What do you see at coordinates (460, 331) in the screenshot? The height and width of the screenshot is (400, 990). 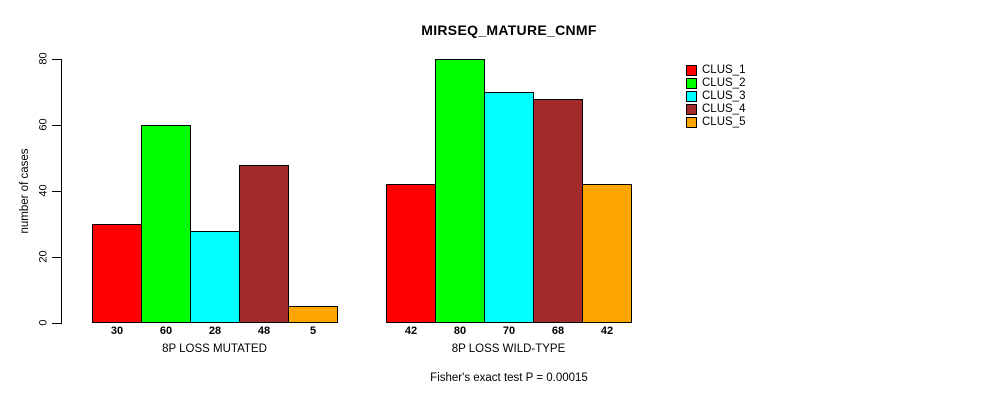 I see `bar-value-label: 80` at bounding box center [460, 331].